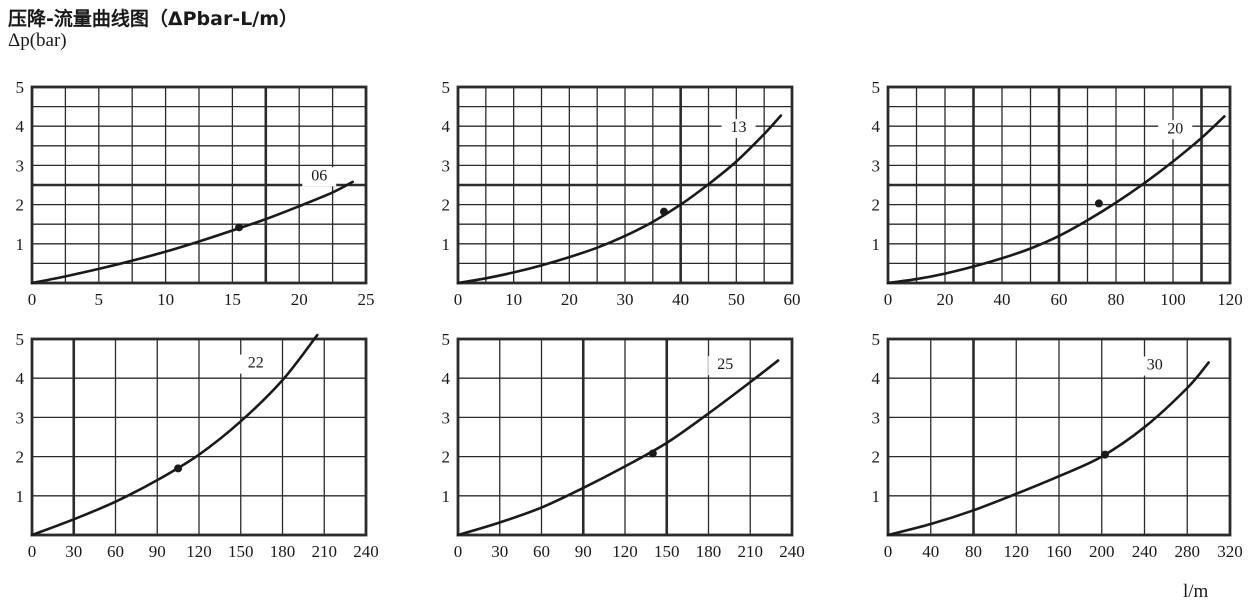  What do you see at coordinates (1188, 551) in the screenshot?
I see `x-tick-label: 280` at bounding box center [1188, 551].